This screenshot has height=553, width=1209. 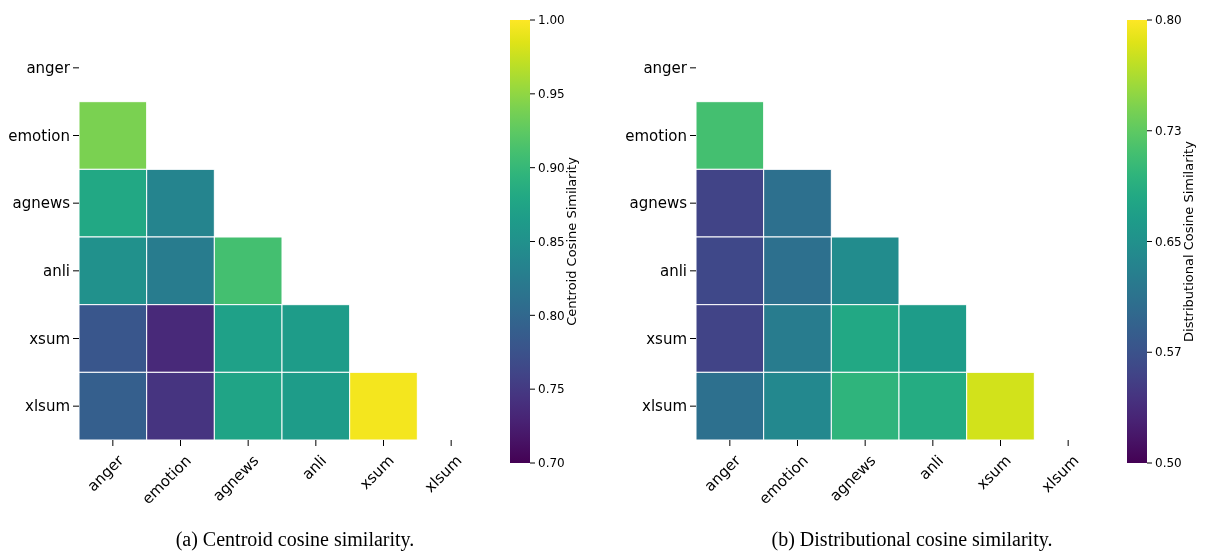 I want to click on text: (a) Centroid cosine similarity., so click(x=295, y=539).